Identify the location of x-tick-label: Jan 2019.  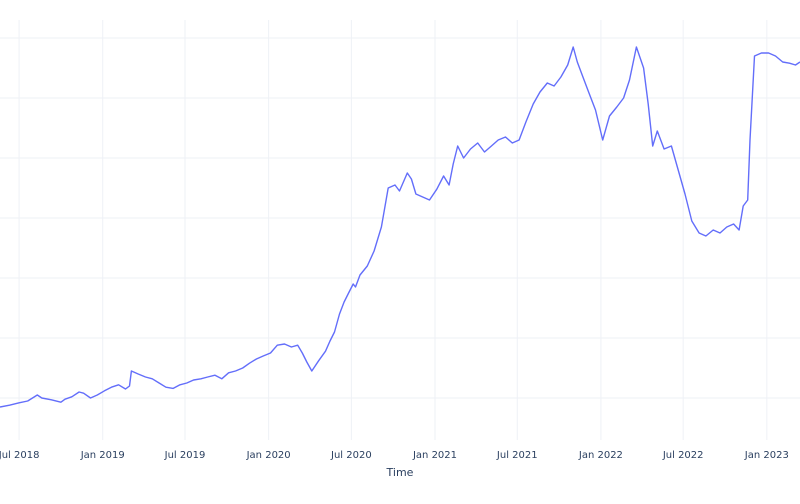
(102, 455).